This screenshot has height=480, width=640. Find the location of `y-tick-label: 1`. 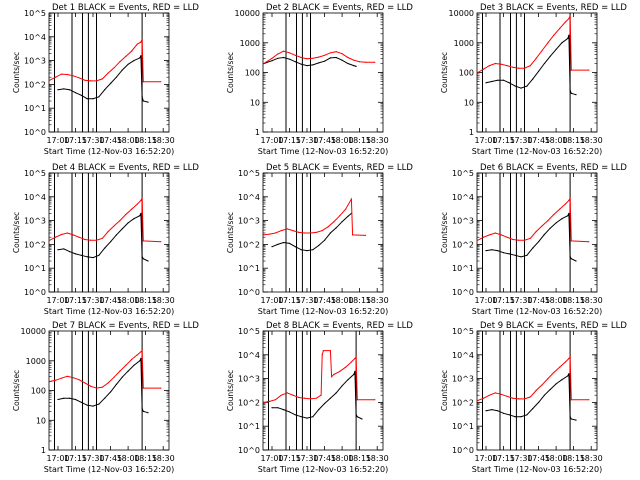

y-tick-label: 1 is located at coordinates (471, 132).